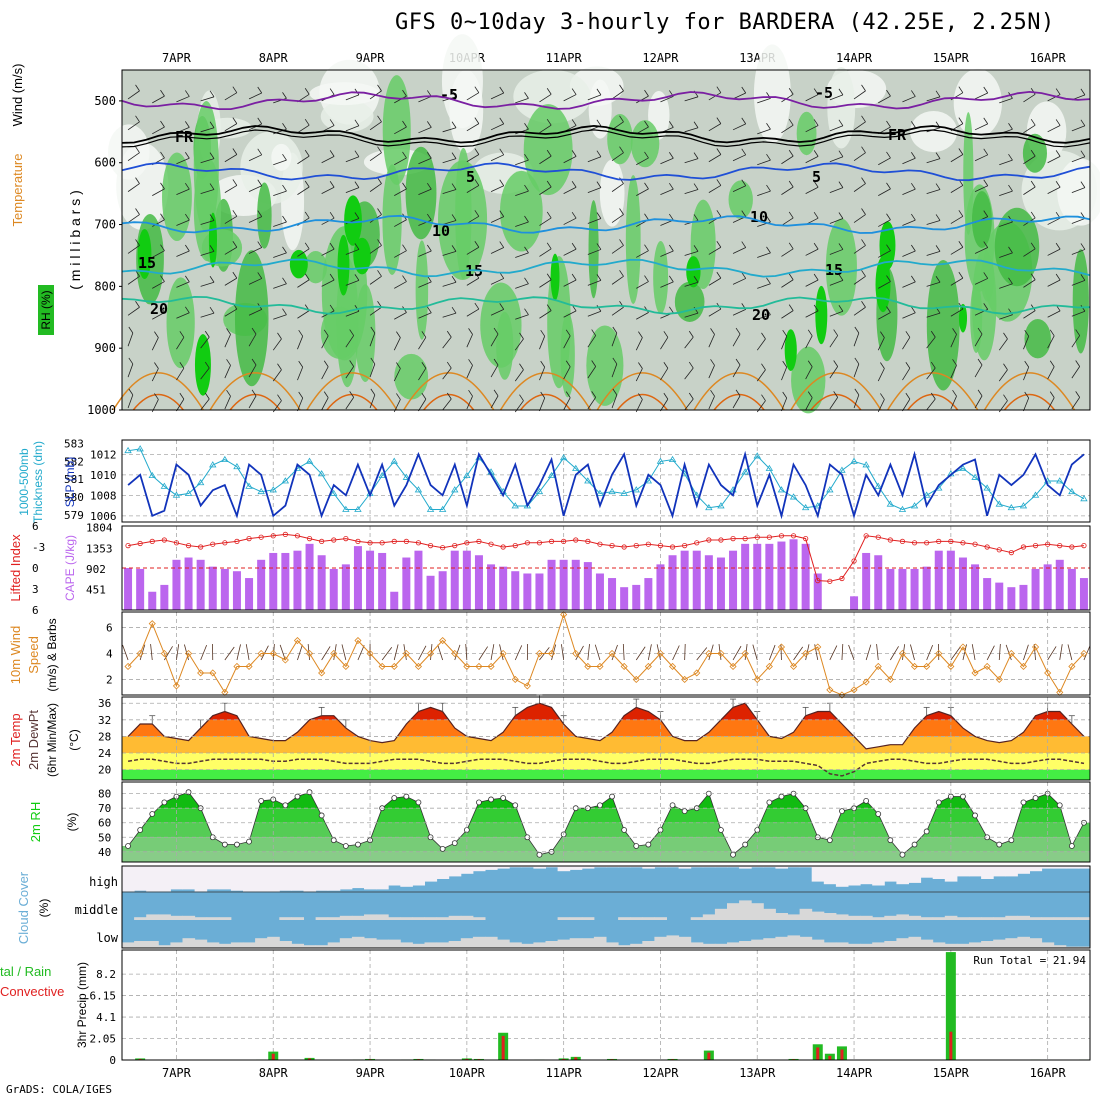 The image size is (1100, 1100). What do you see at coordinates (103, 1039) in the screenshot?
I see `precip-tick: 2.05` at bounding box center [103, 1039].